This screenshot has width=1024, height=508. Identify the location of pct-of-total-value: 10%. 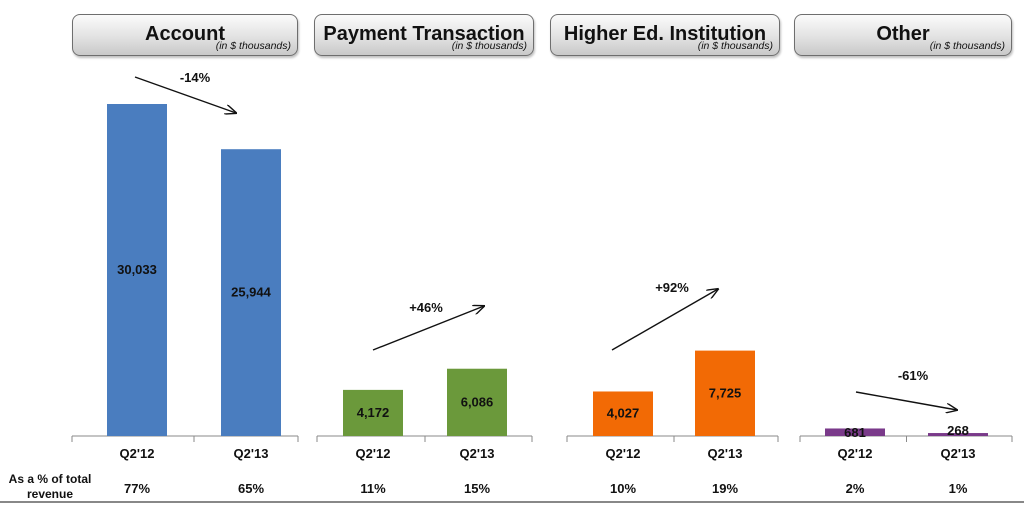
(623, 488).